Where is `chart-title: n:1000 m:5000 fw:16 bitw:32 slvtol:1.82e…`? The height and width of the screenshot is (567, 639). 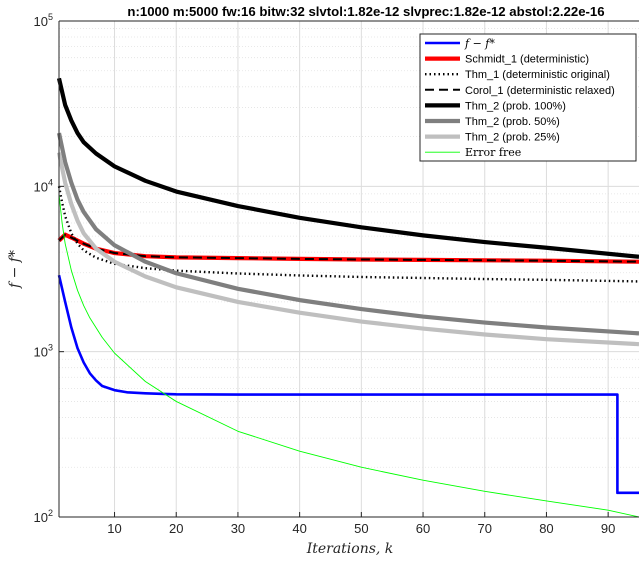 chart-title: n:1000 m:5000 fw:16 bitw:32 slvtol:1.82e… is located at coordinates (365, 11).